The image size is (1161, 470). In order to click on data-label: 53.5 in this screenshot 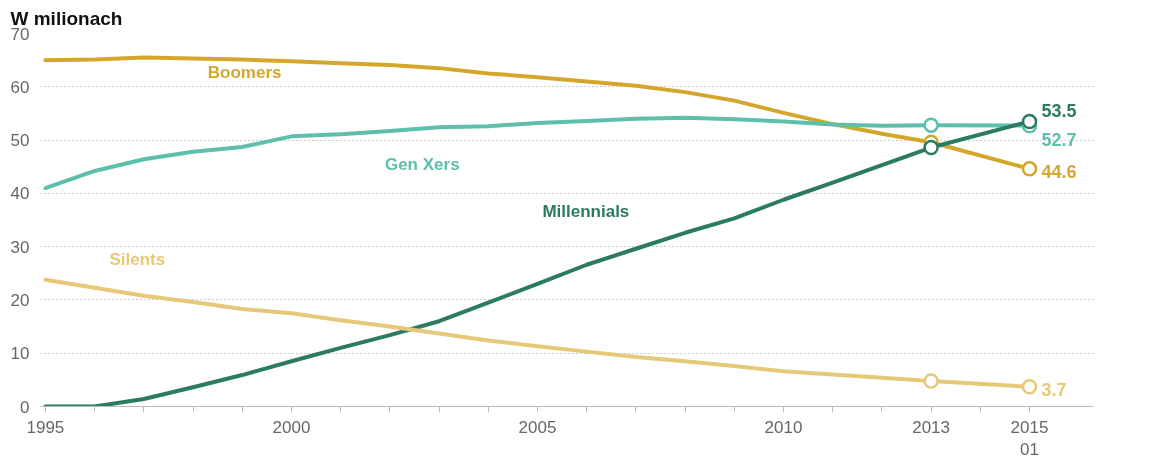, I will do `click(1059, 111)`.